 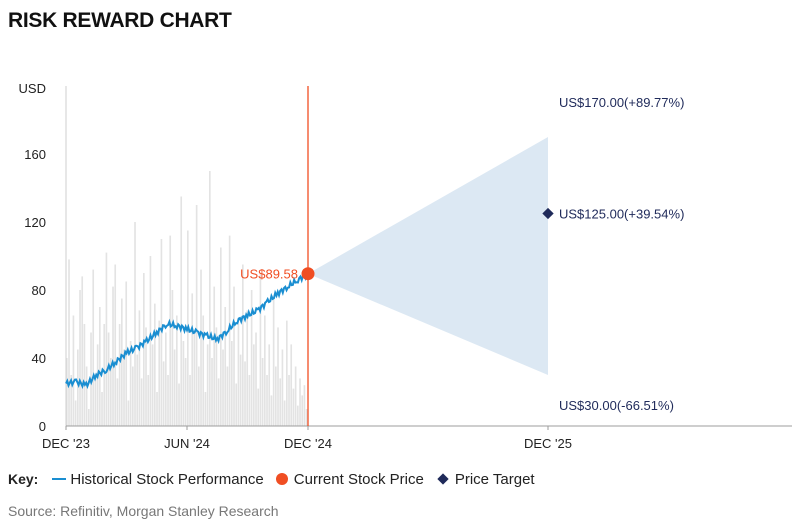 I want to click on y-tick-label: 80, so click(x=39, y=290).